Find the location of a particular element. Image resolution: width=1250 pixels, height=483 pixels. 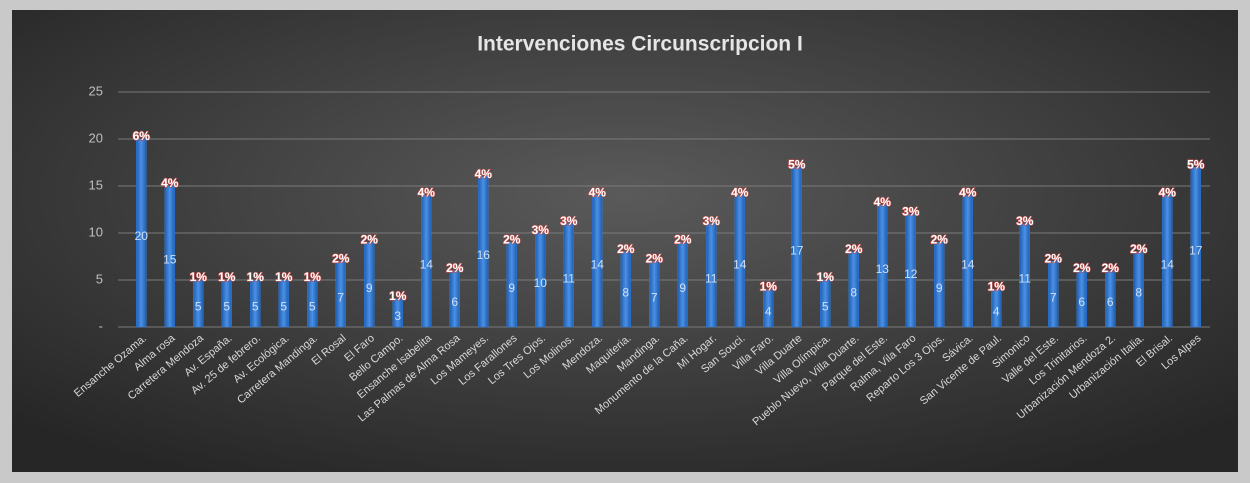

y-tick-label: 10 is located at coordinates (96, 231).